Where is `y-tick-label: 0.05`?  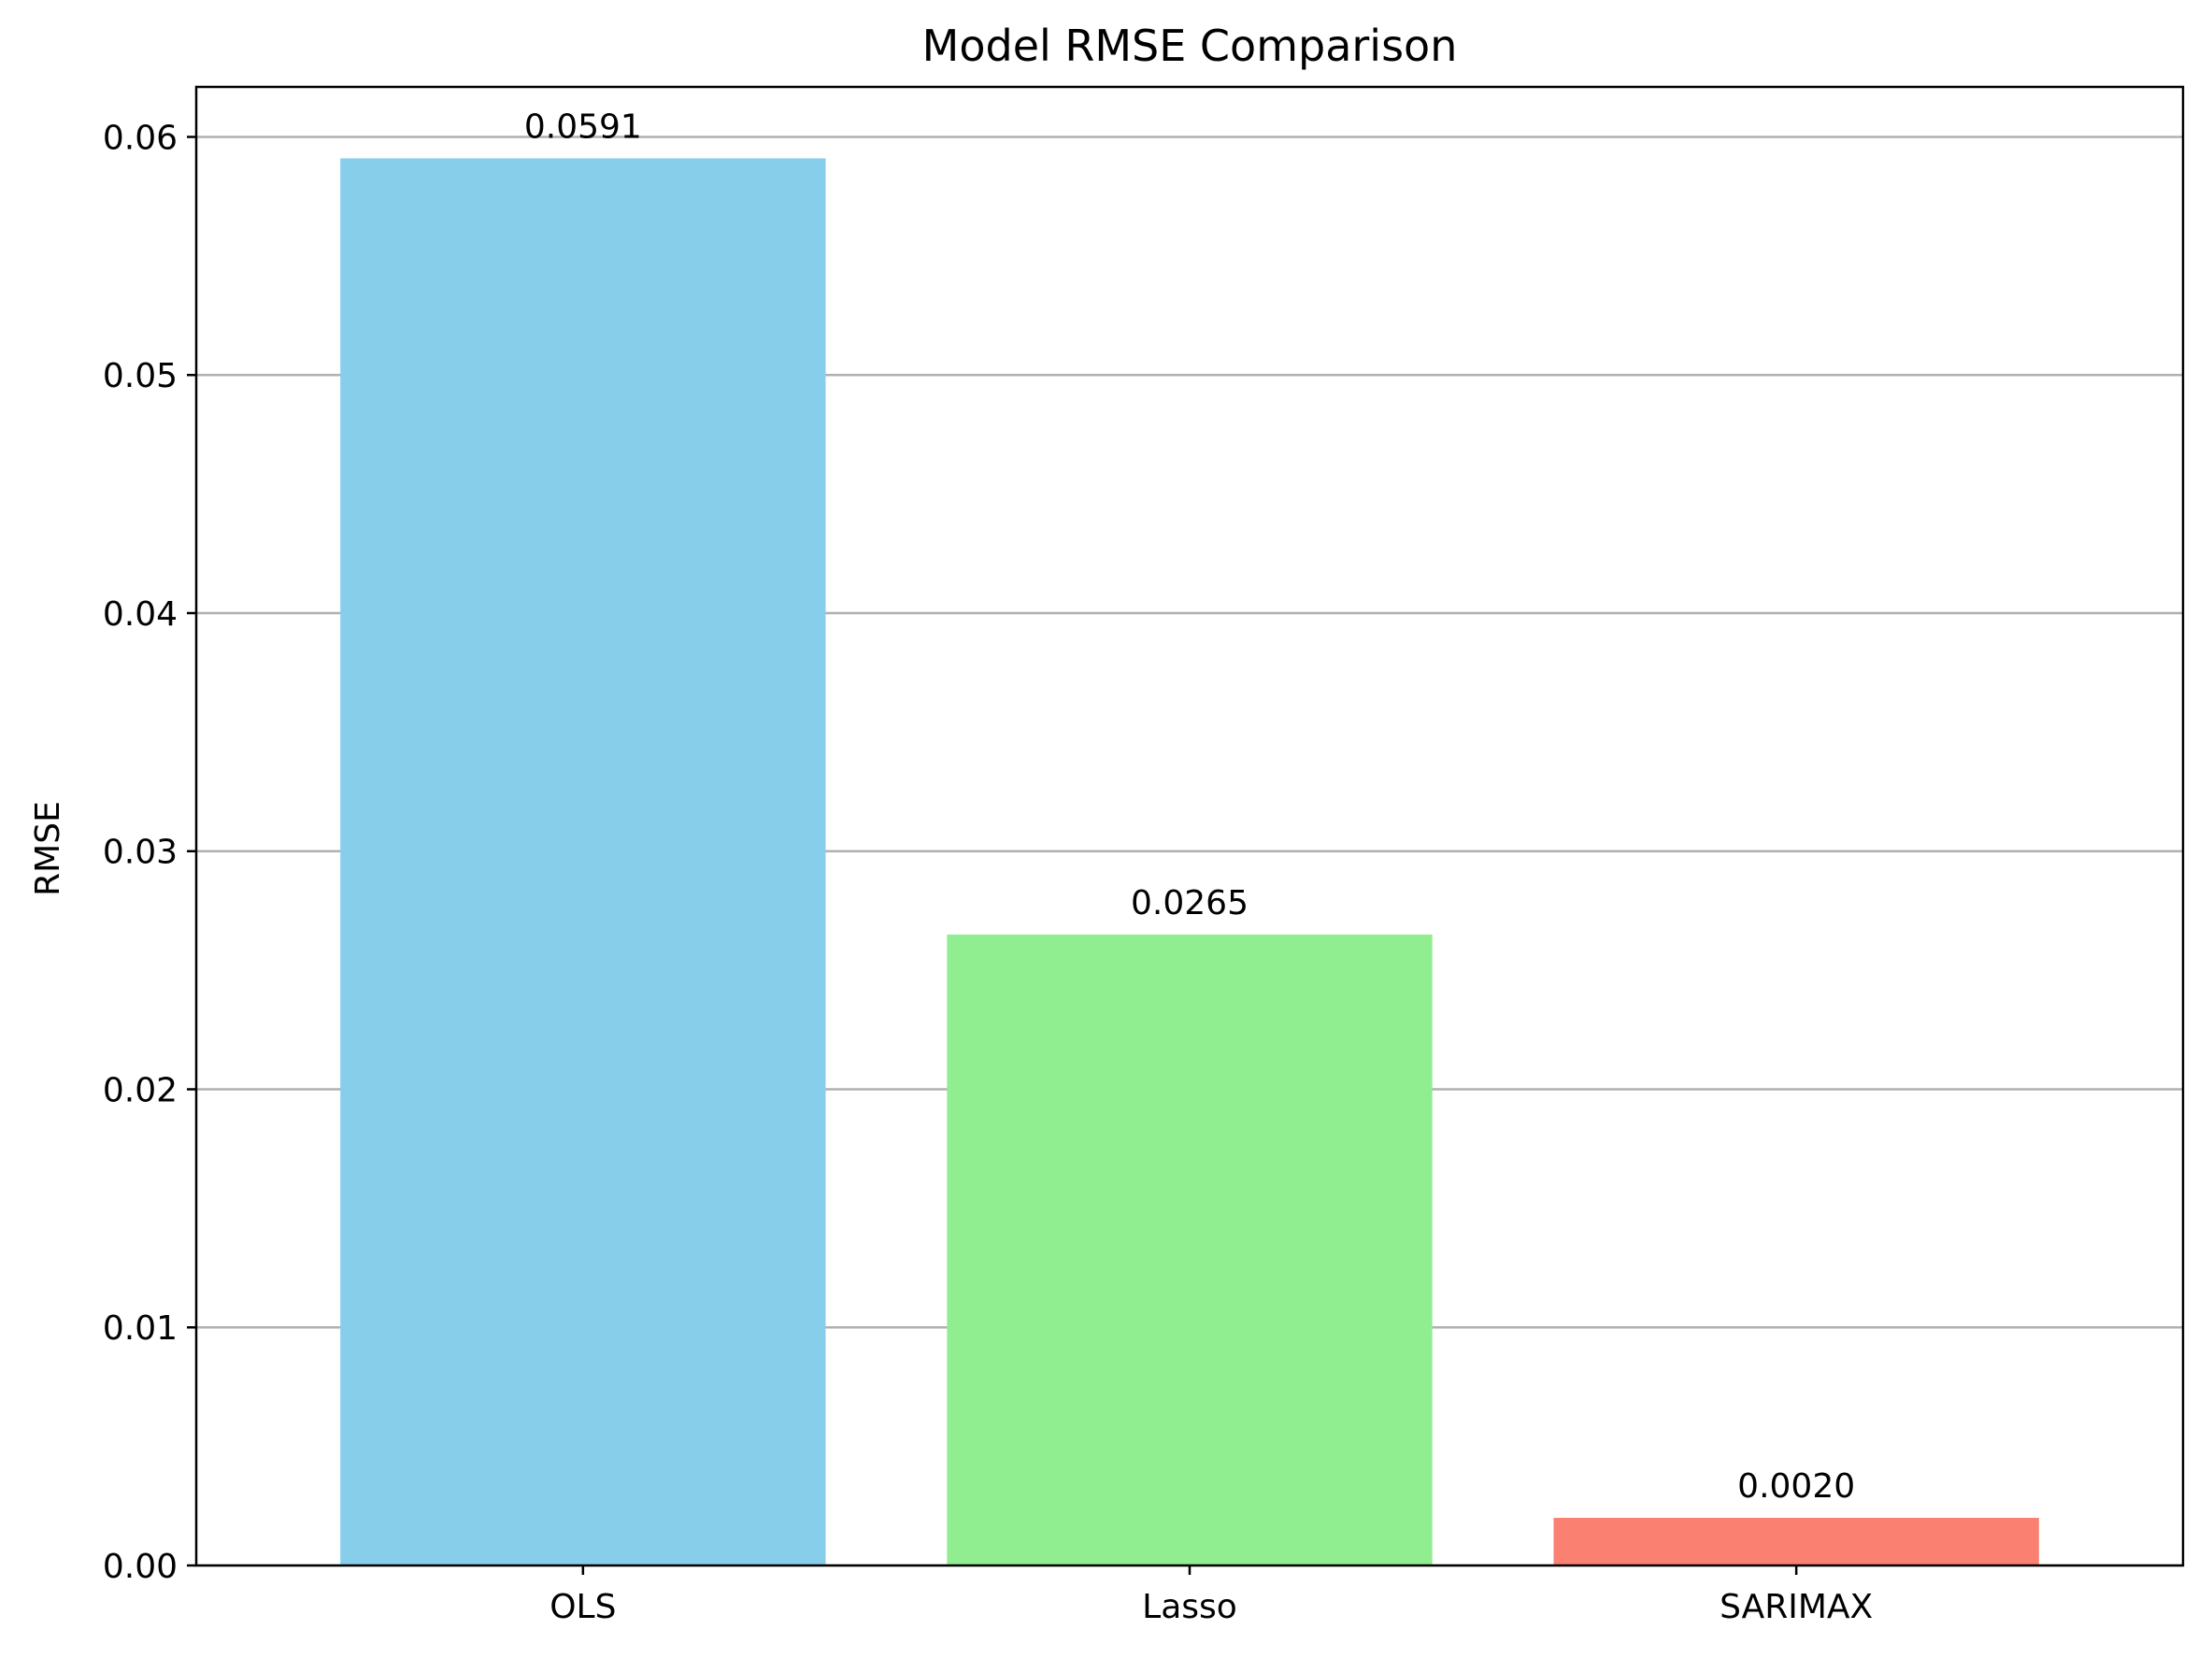
y-tick-label: 0.05 is located at coordinates (140, 376).